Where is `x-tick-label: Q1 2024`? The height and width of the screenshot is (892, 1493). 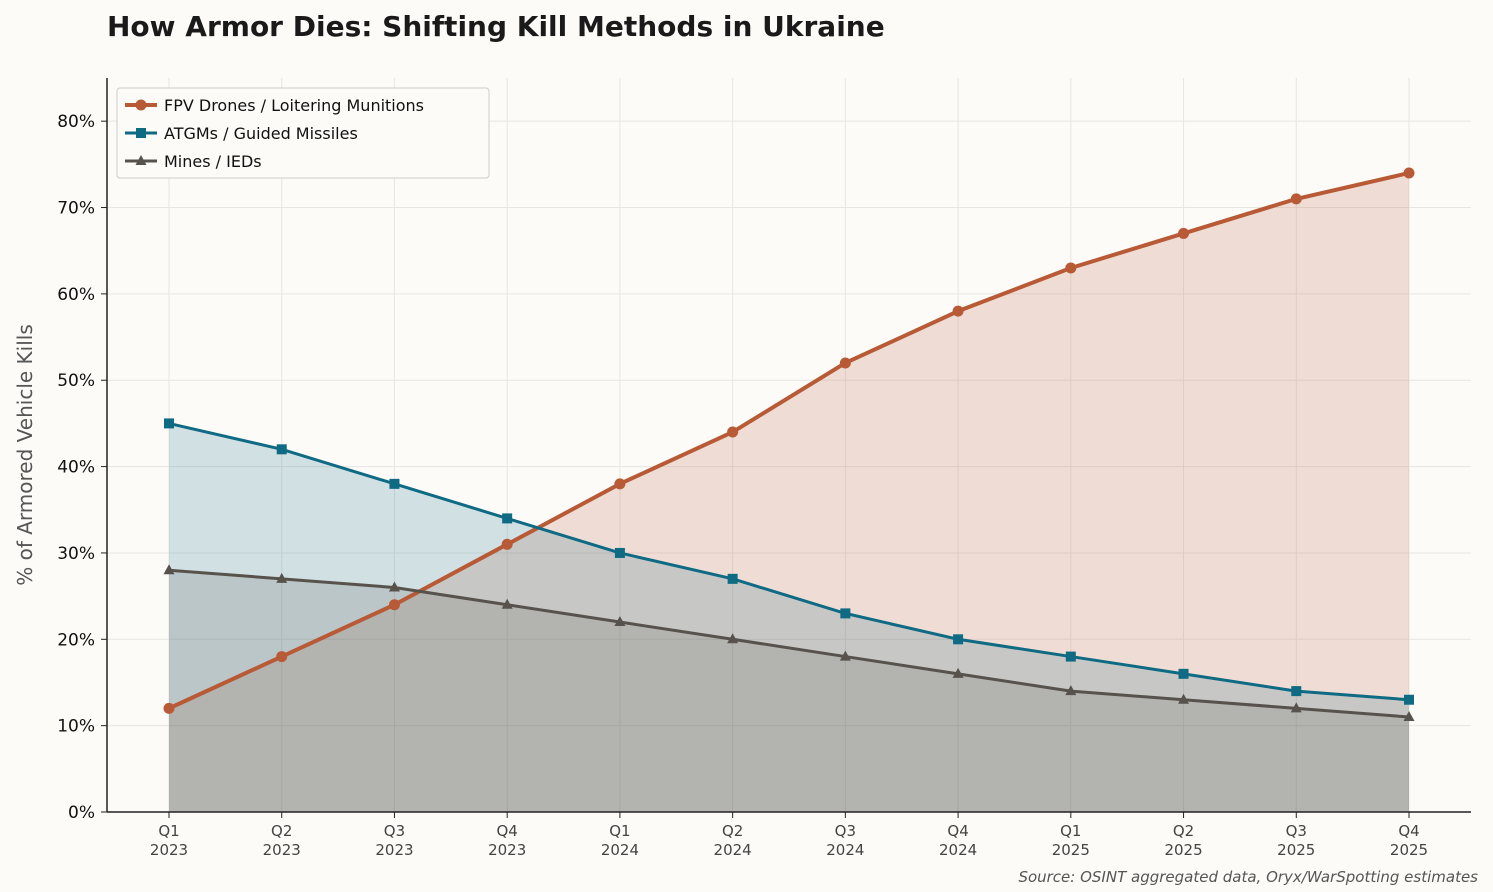
x-tick-label: Q1 2024 is located at coordinates (620, 840).